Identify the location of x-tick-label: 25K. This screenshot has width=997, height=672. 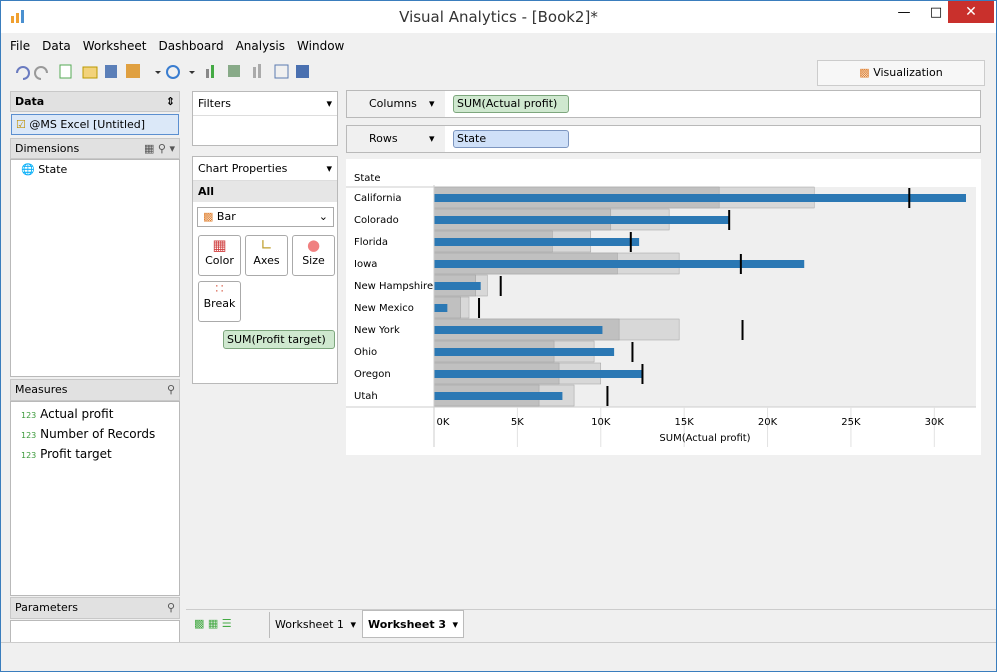
(851, 422).